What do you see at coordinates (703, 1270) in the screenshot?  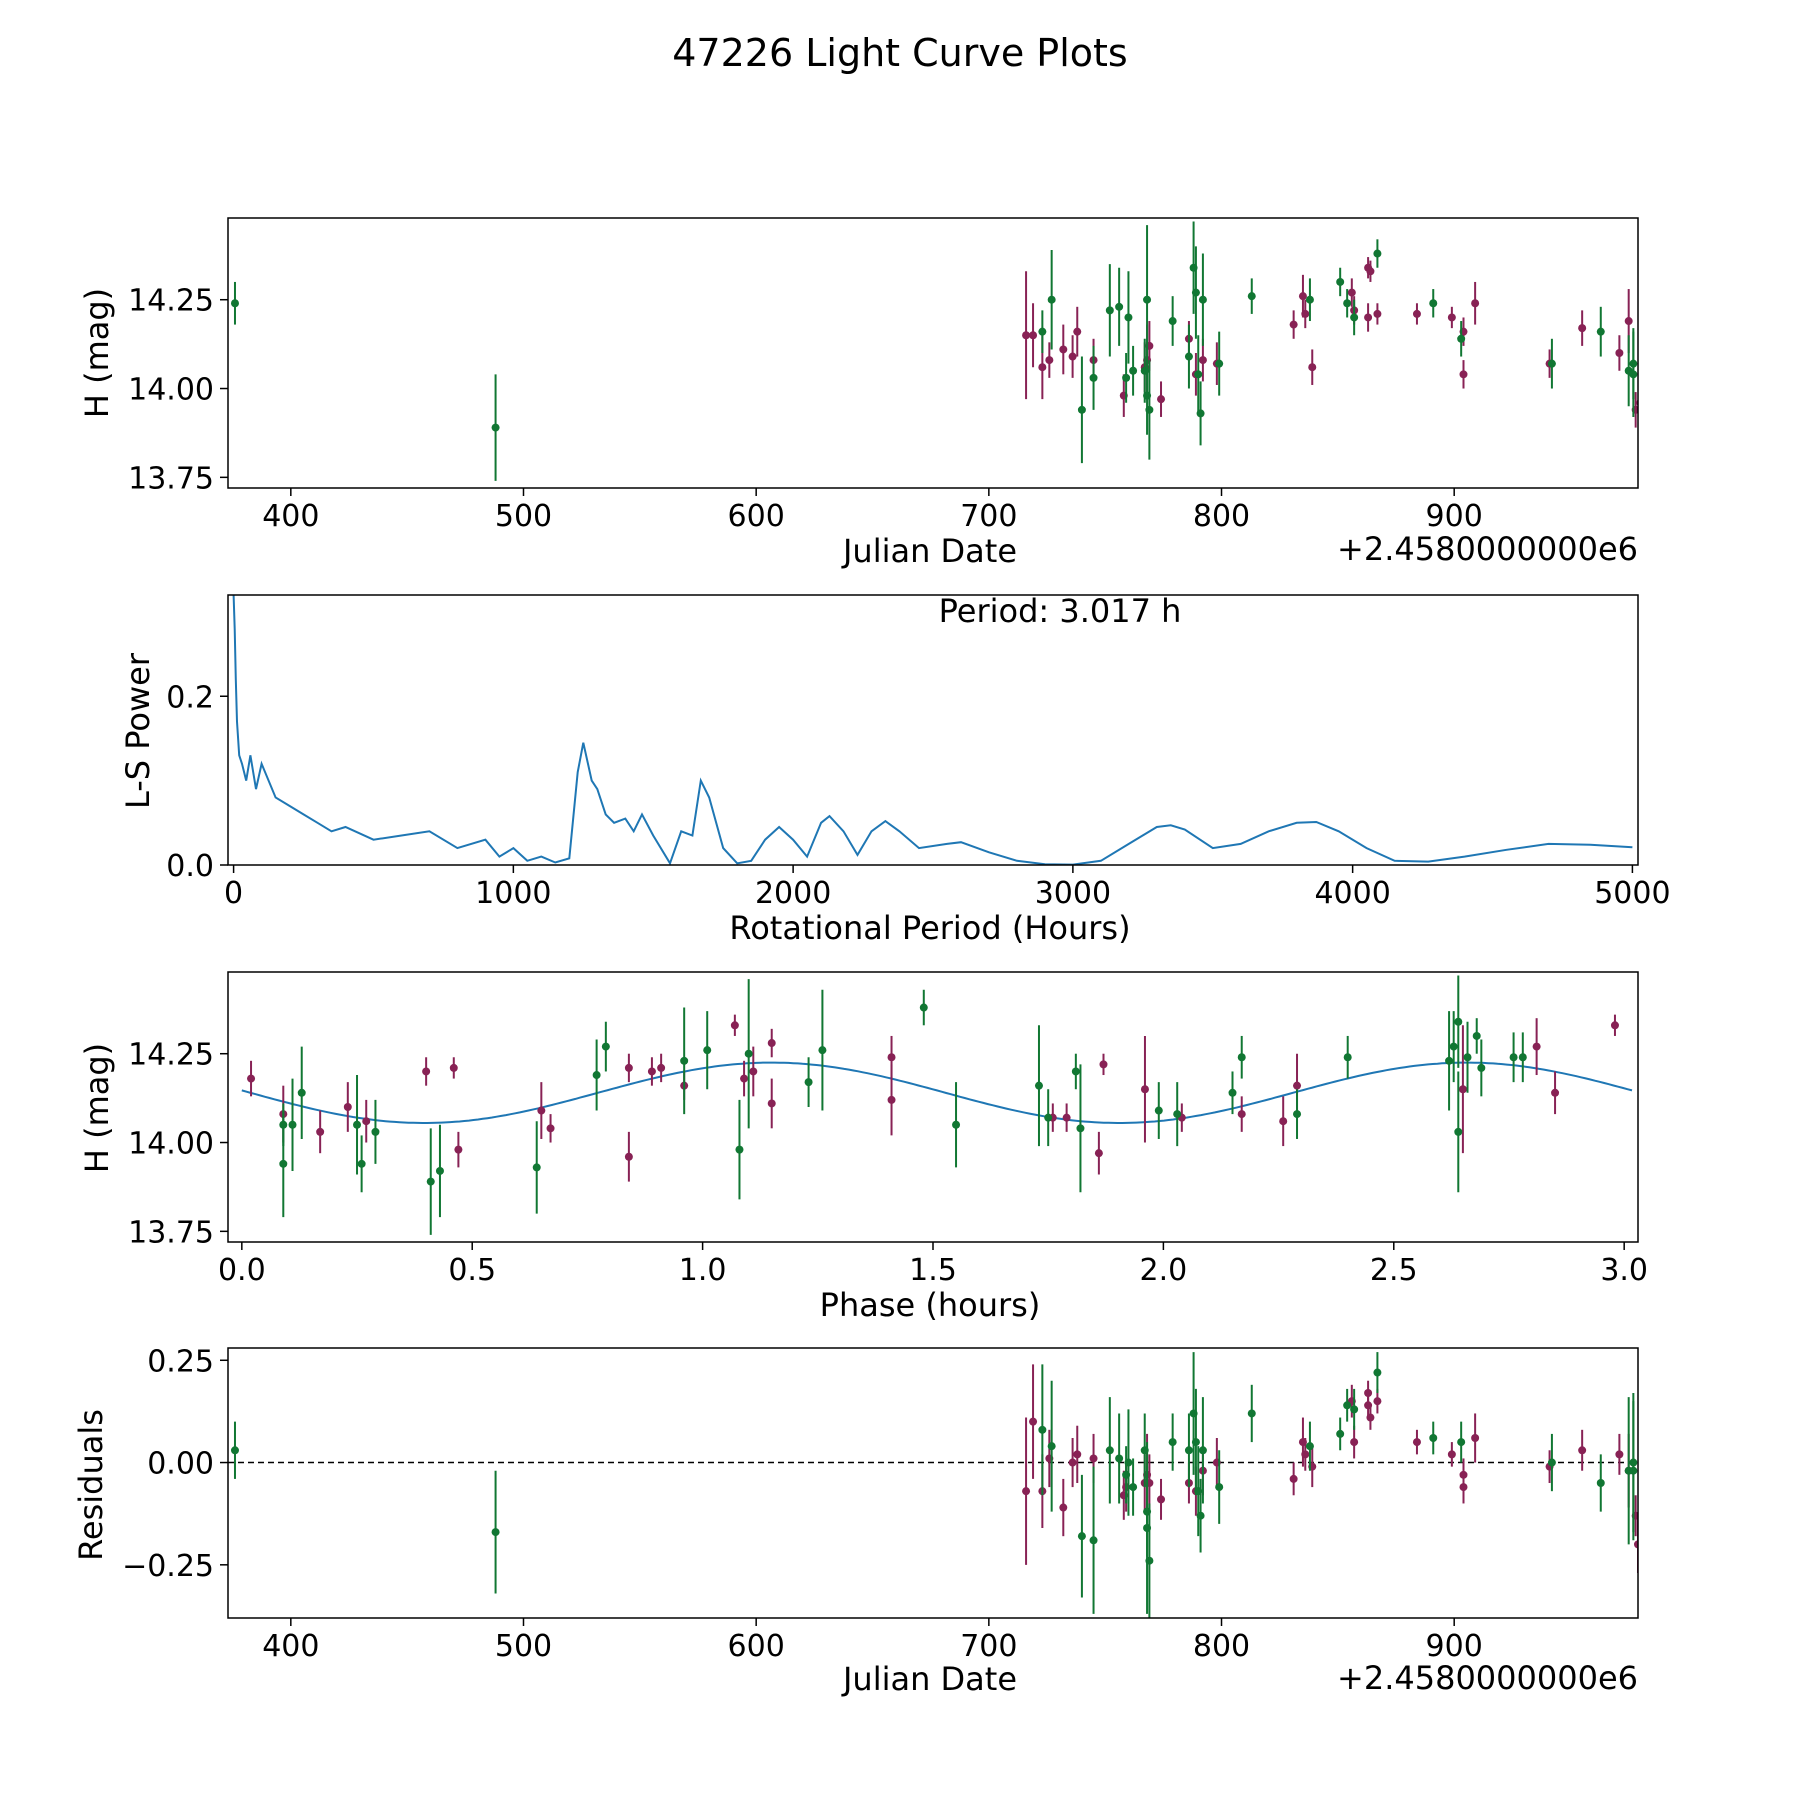 I see `phased-xtick-label: 1.0` at bounding box center [703, 1270].